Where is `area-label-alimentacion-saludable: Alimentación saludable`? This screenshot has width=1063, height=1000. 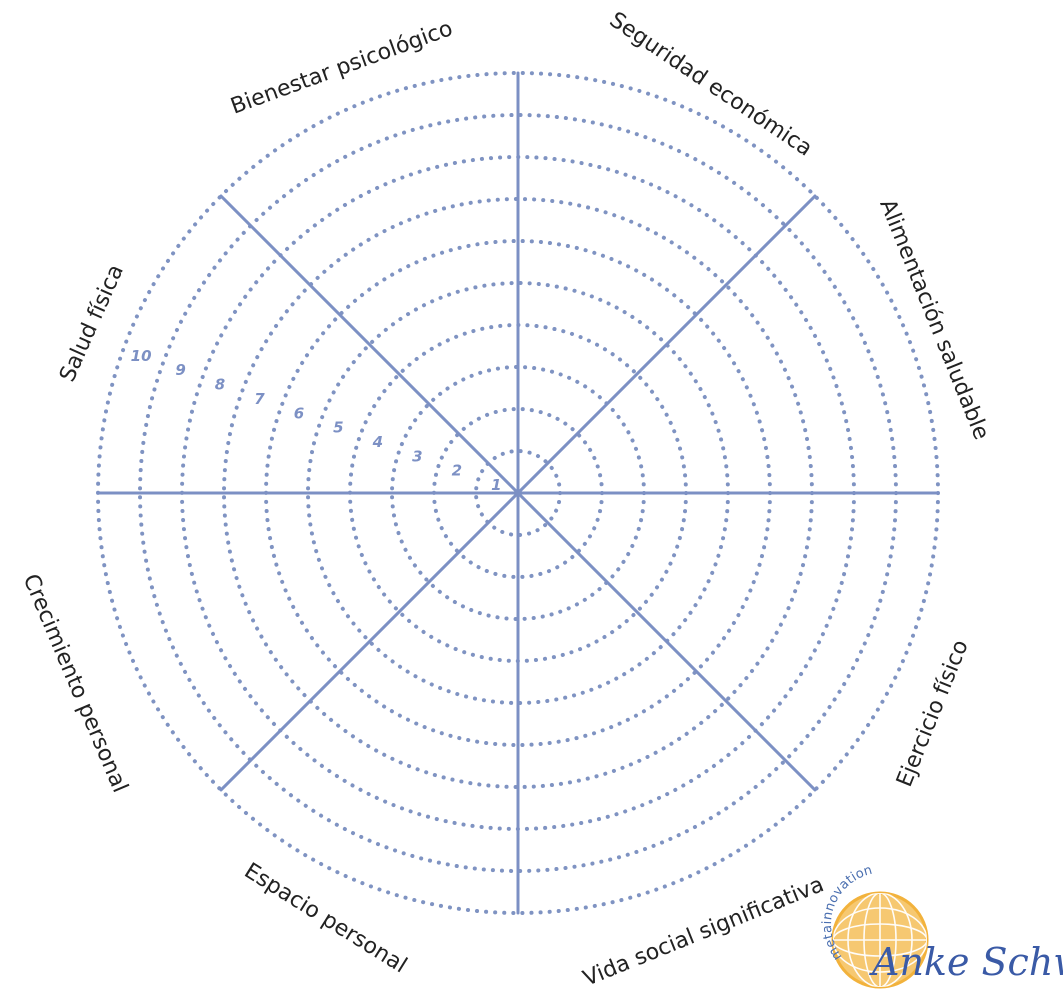
area-label-alimentacion-saludable: Alimentación saludable is located at coordinates (933, 320).